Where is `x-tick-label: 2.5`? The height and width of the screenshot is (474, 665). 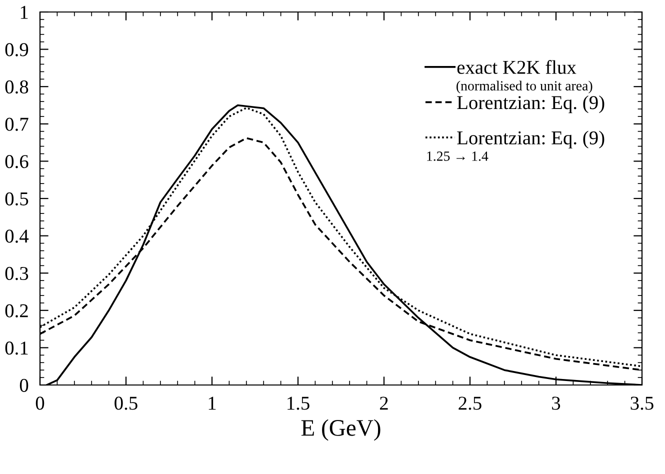
x-tick-label: 2.5 is located at coordinates (470, 403).